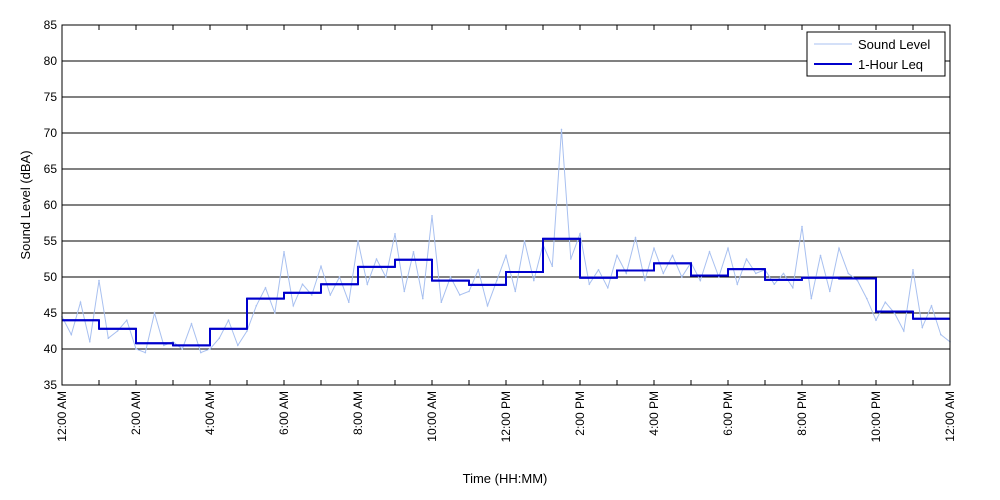 The height and width of the screenshot is (500, 1000). Describe the element at coordinates (284, 413) in the screenshot. I see `x-tick-label: 6:00 AM` at that location.